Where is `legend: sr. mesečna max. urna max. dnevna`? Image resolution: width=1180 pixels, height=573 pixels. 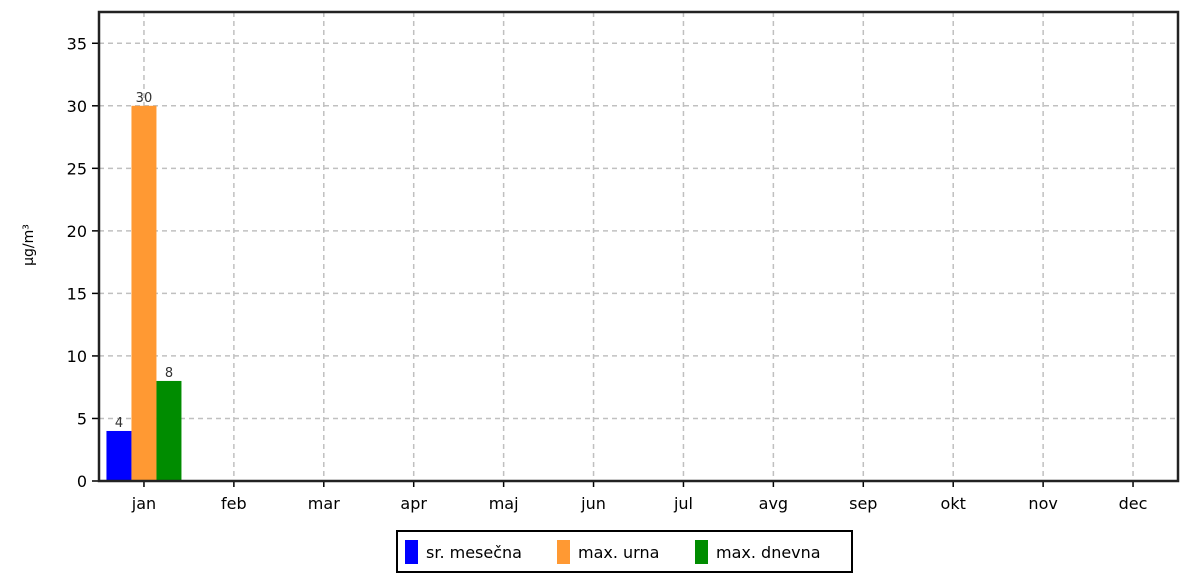 legend: sr. mesečna max. urna max. dnevna is located at coordinates (624, 551).